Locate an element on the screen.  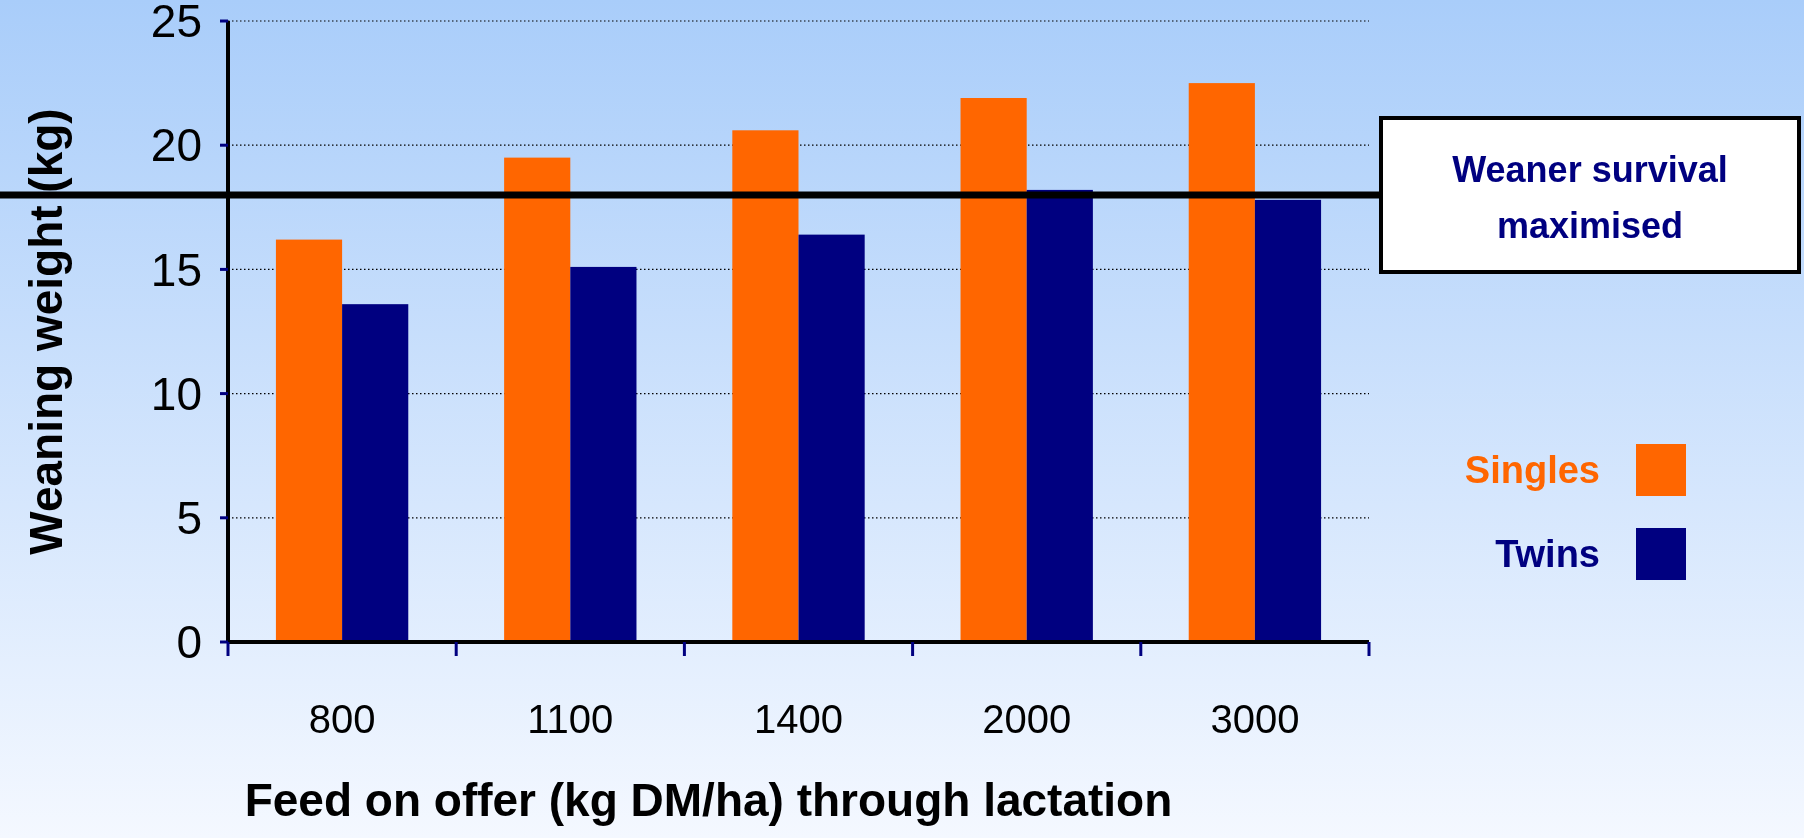
y-tick-label: 10 is located at coordinates (176, 393).